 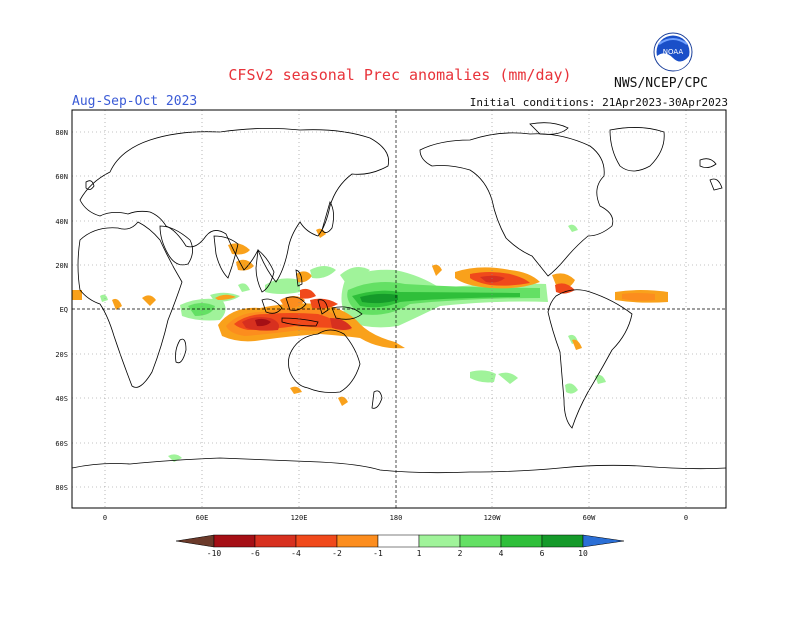 I want to click on colorbar-arrow-low, so click(x=195, y=541).